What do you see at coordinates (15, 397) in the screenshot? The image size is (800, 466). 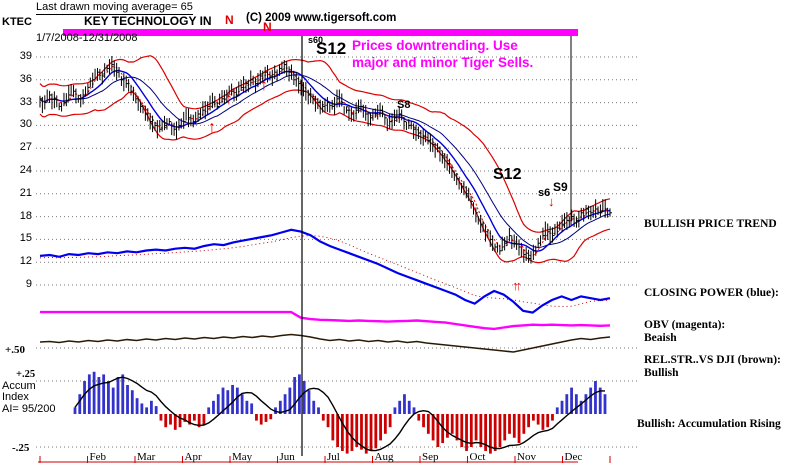 I see `accum-index-label-2: Index` at bounding box center [15, 397].